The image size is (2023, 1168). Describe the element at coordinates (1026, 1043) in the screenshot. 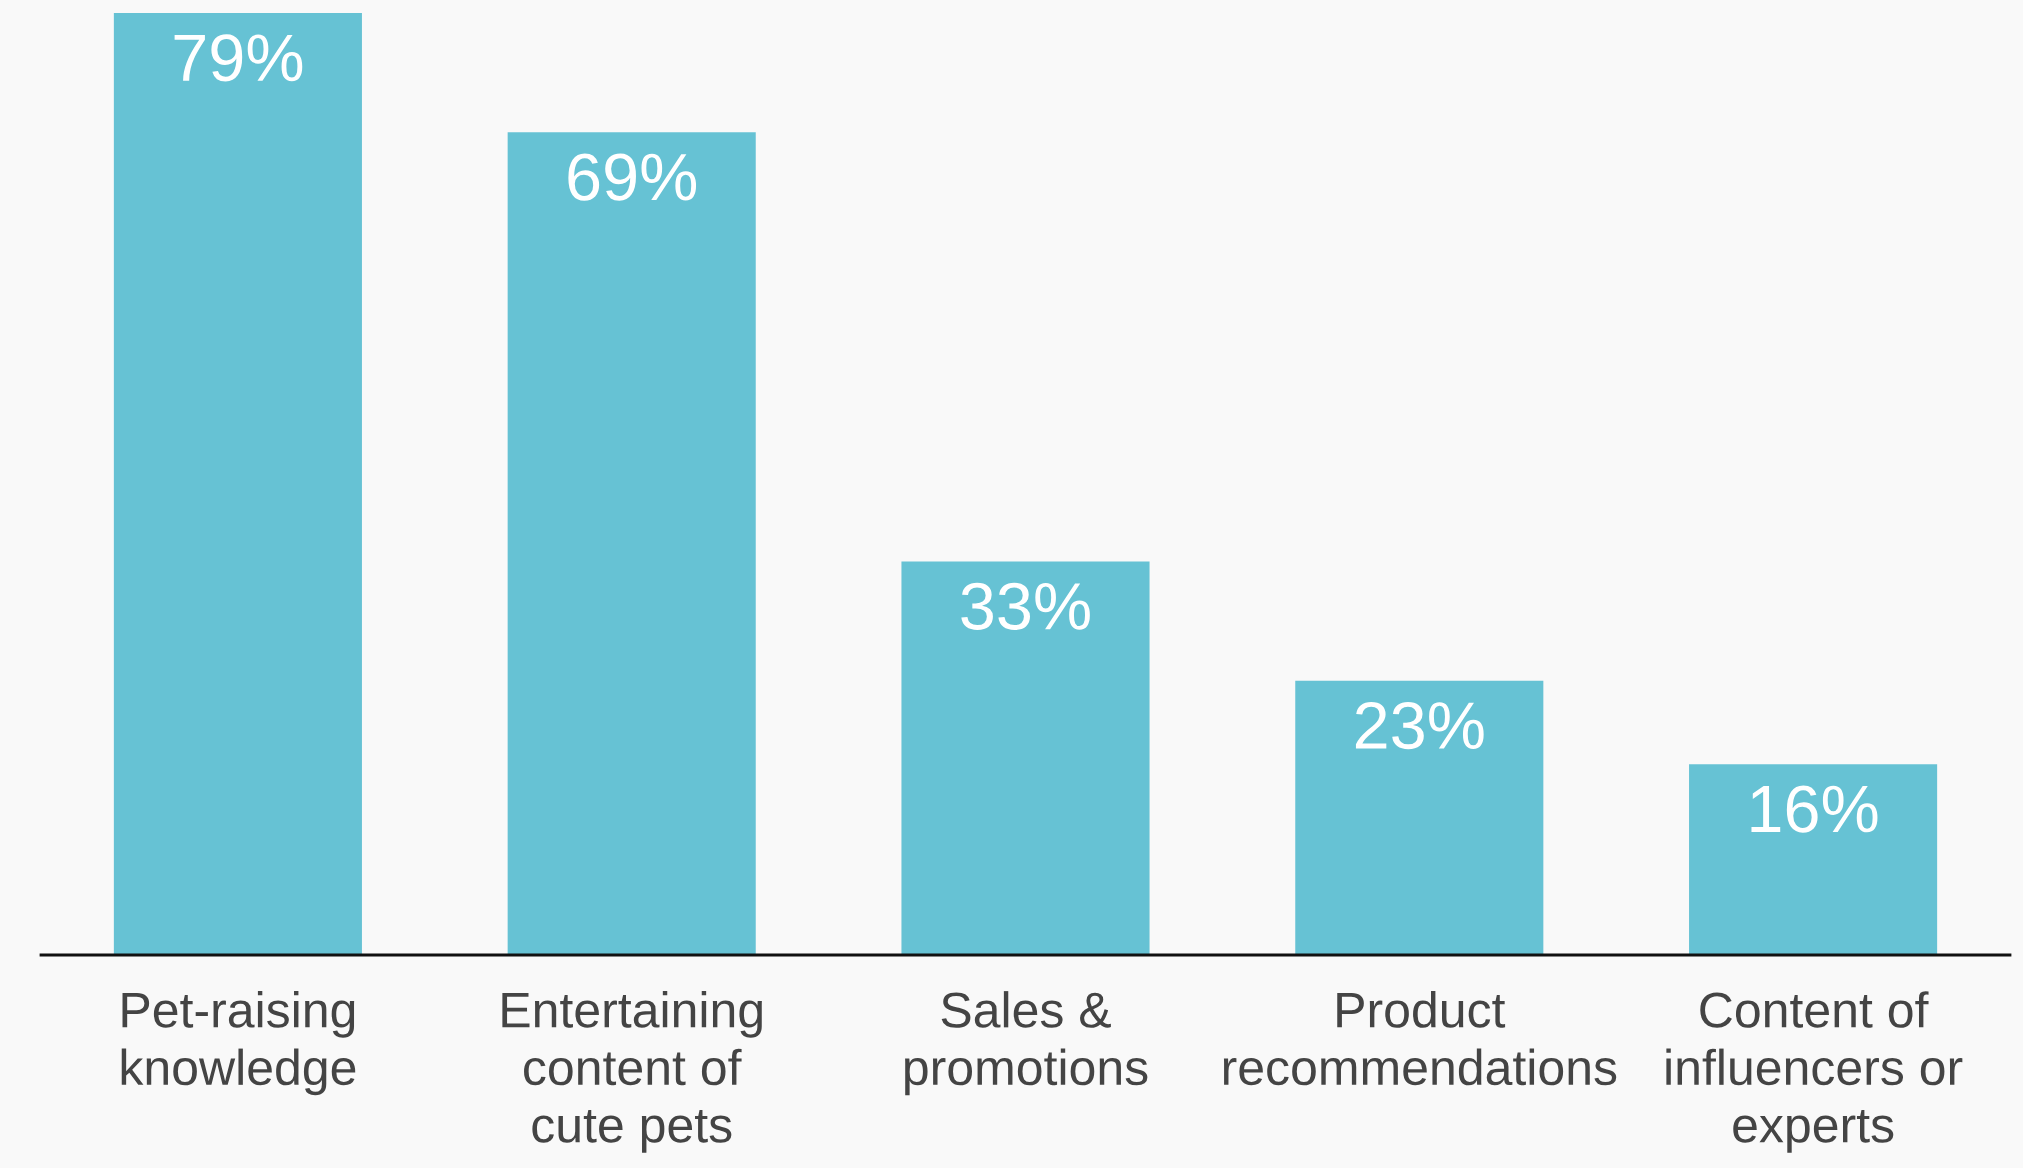

I see `x-tick-label: Sales & promotions` at that location.